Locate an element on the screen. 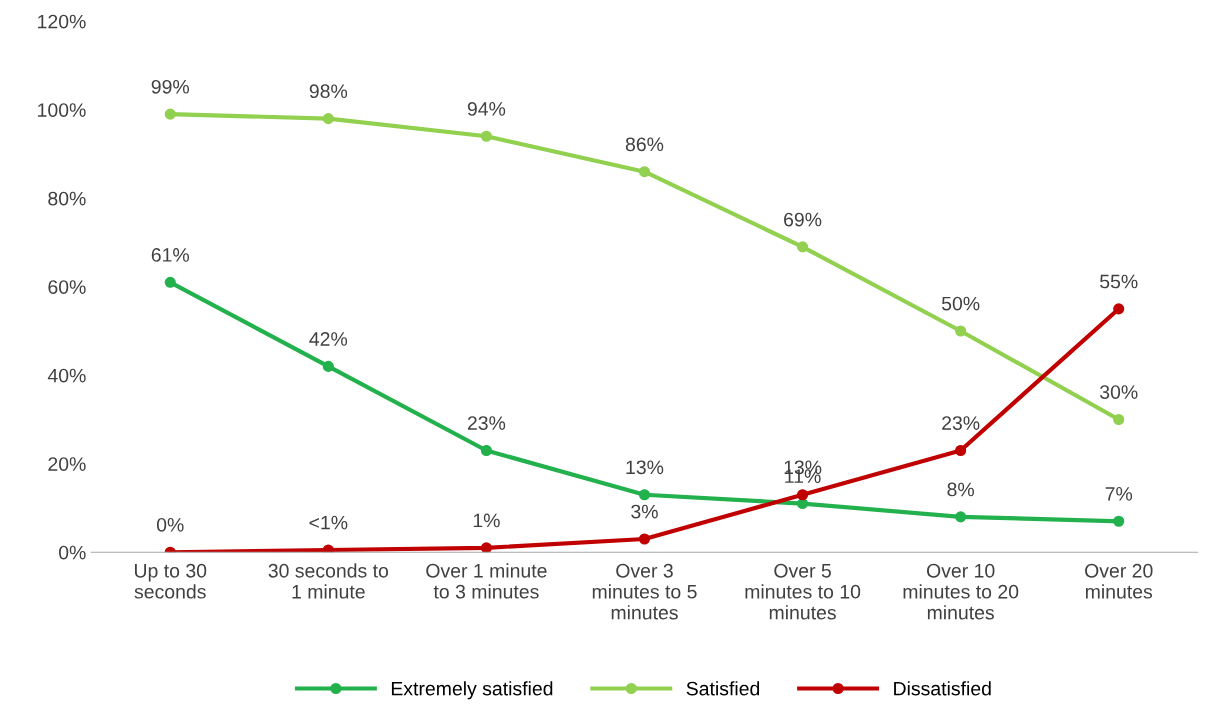  data-label: 7% is located at coordinates (1119, 494).